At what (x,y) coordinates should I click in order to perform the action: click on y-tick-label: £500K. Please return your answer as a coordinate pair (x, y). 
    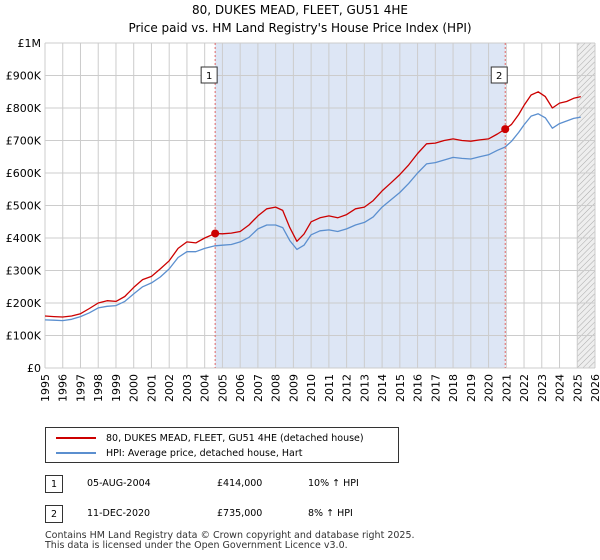
    Looking at the image, I should click on (24, 206).